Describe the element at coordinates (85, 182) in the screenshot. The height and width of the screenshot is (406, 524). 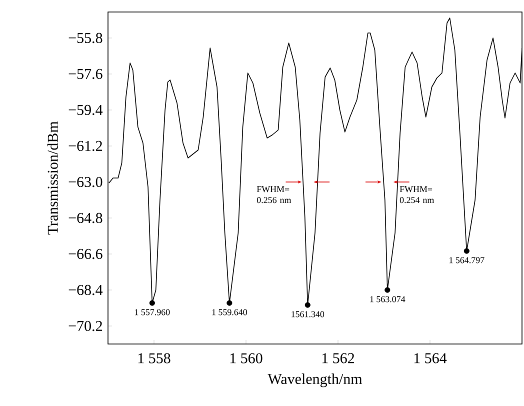
I see `y-tick-label: −63.0` at that location.